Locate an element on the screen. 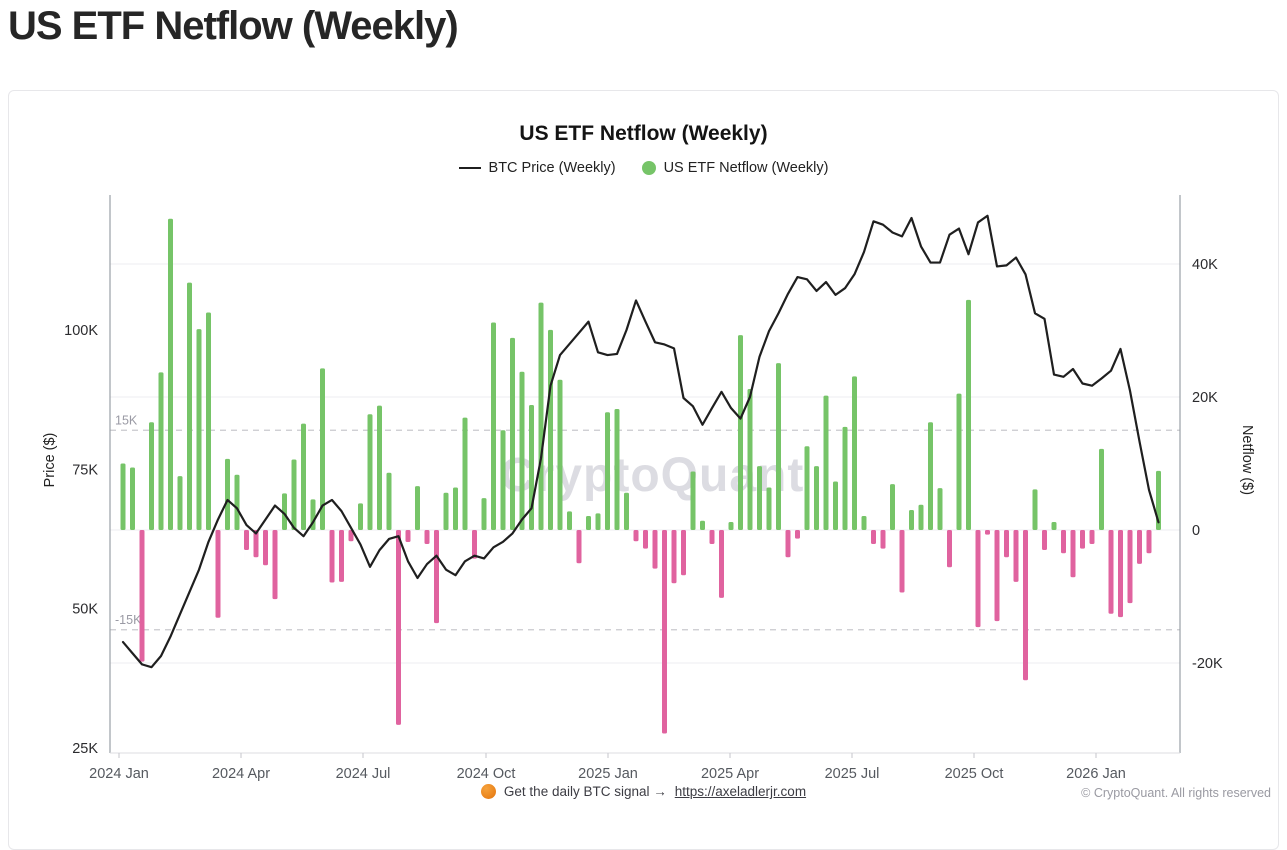  legend-item-btc-price: BTC Price (Weekly) is located at coordinates (537, 168).